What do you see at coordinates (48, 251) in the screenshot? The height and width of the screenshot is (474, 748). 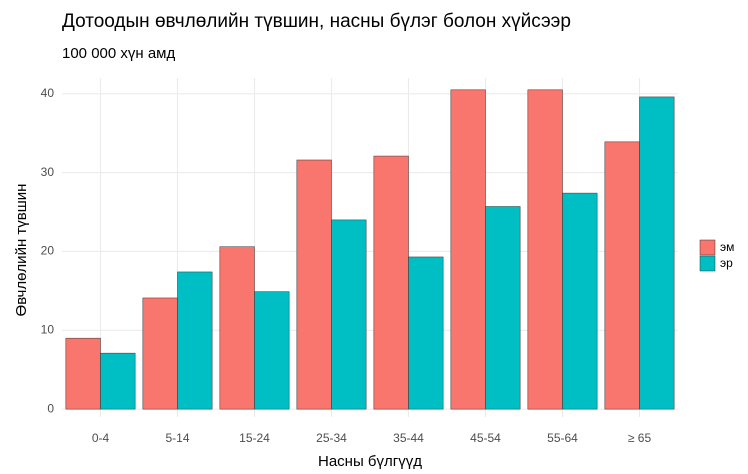 I see `y-tick-label: 20` at bounding box center [48, 251].